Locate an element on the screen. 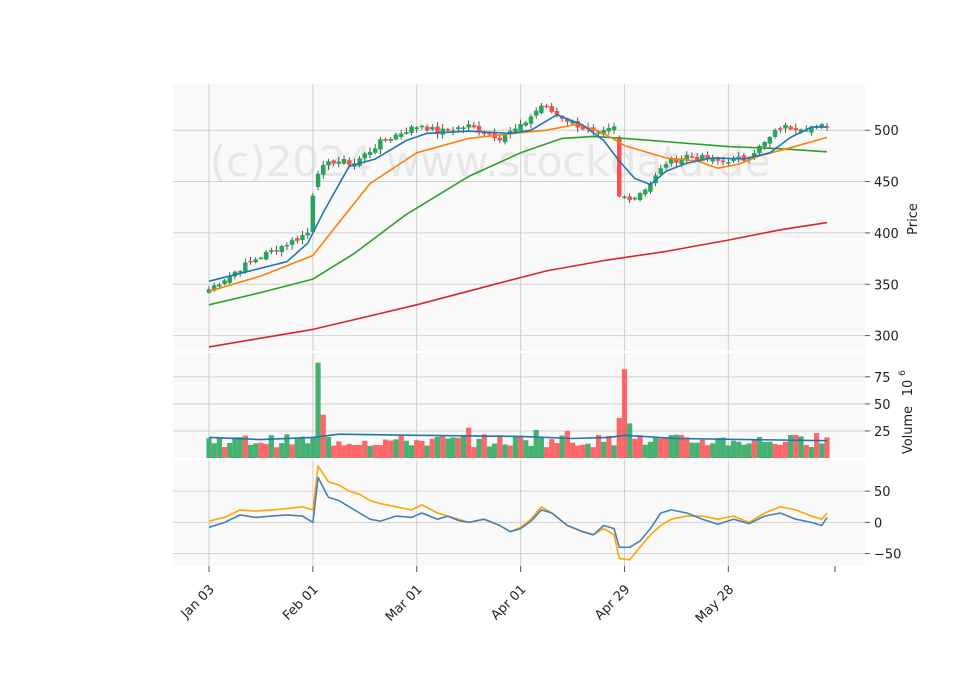 The height and width of the screenshot is (694, 960). volume-tick-label: 50 is located at coordinates (882, 405).